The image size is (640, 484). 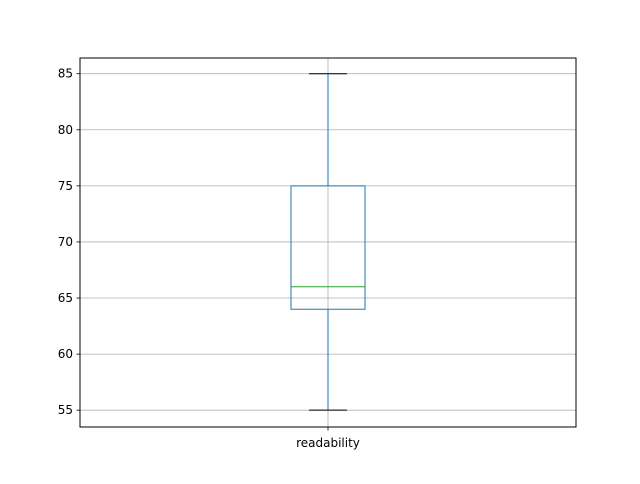 I want to click on y-tick-label: 80, so click(x=65, y=130).